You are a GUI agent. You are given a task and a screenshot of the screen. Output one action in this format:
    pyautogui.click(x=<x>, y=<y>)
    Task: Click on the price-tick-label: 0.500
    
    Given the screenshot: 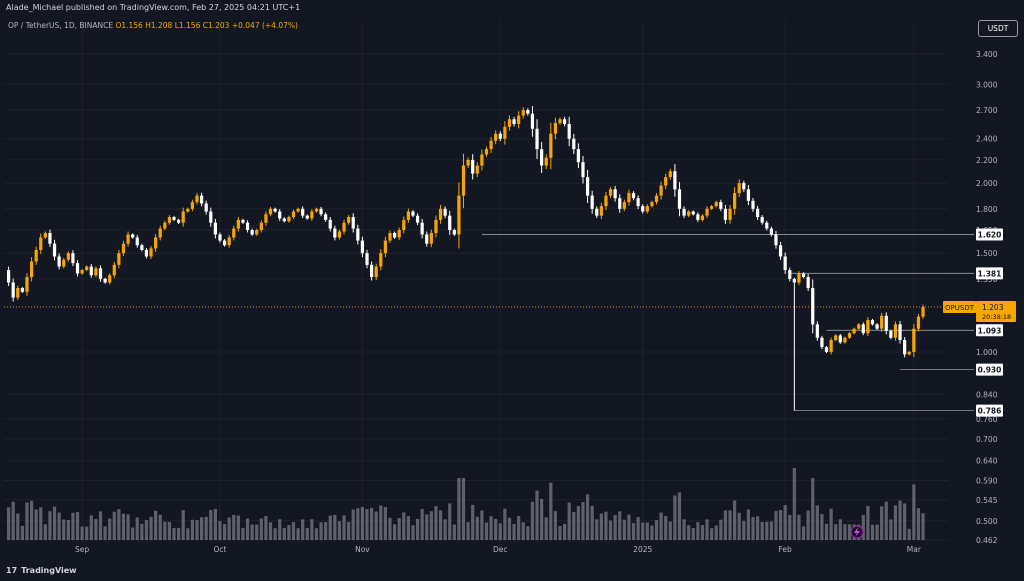 What is the action you would take?
    pyautogui.click(x=987, y=521)
    